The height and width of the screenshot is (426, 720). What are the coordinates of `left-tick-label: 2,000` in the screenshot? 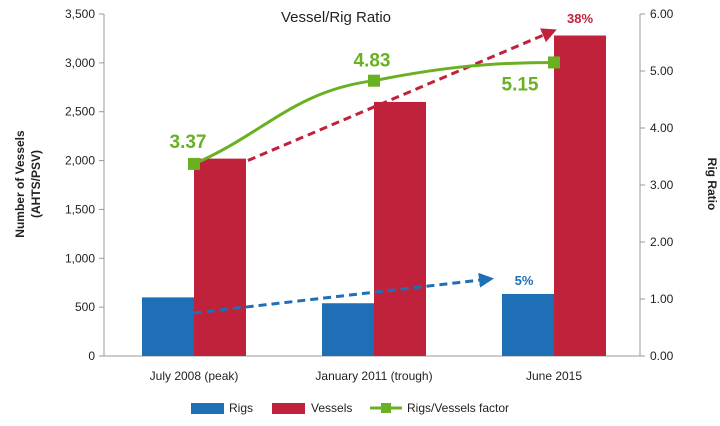 It's located at (80, 161).